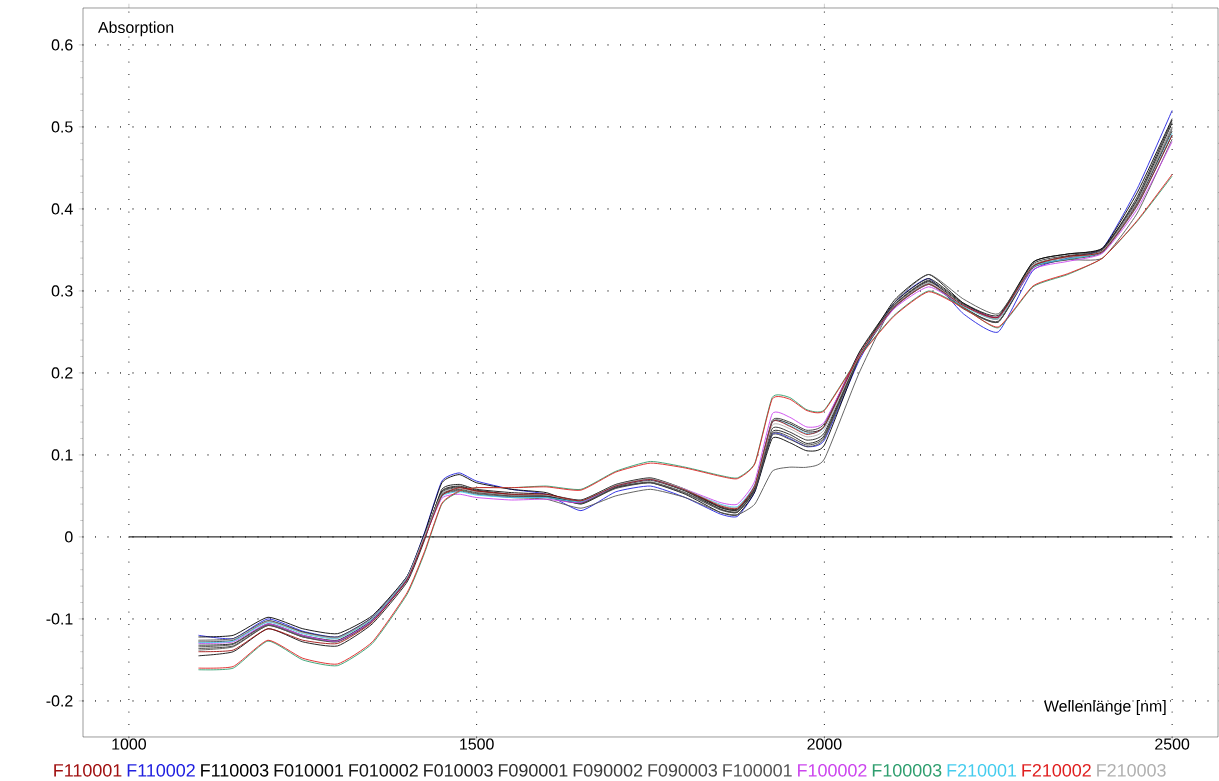  What do you see at coordinates (683, 770) in the screenshot?
I see `text: F090003` at bounding box center [683, 770].